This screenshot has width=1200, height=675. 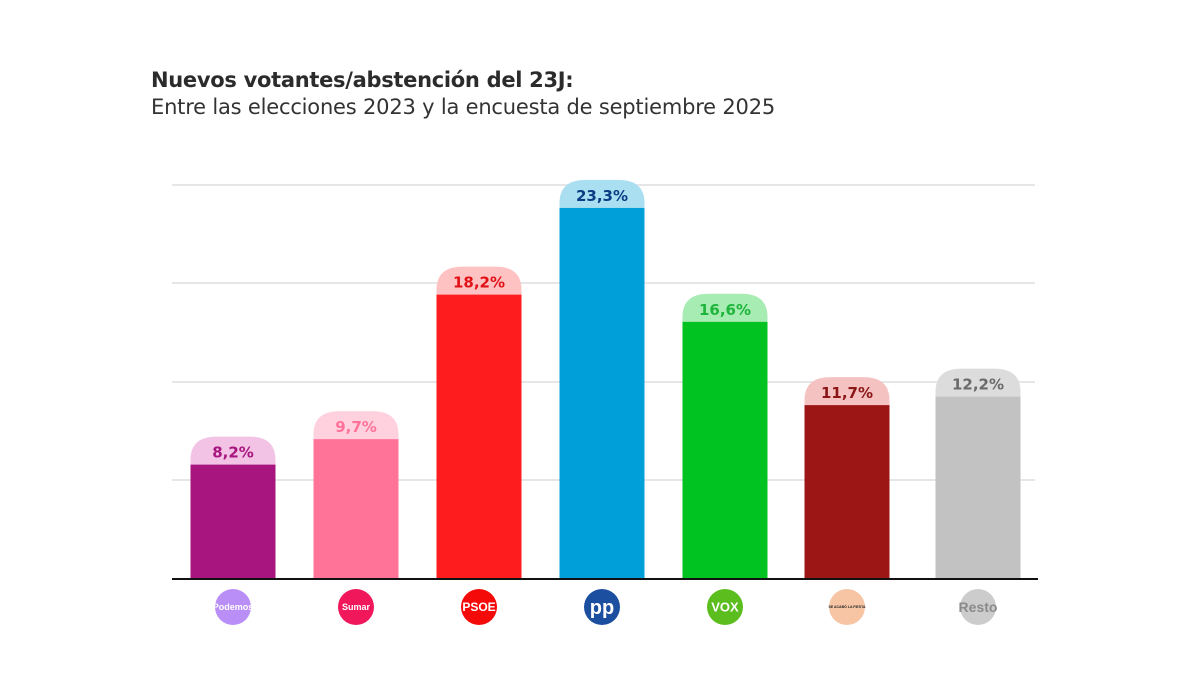 What do you see at coordinates (479, 283) in the screenshot?
I see `data-label: 18,2%` at bounding box center [479, 283].